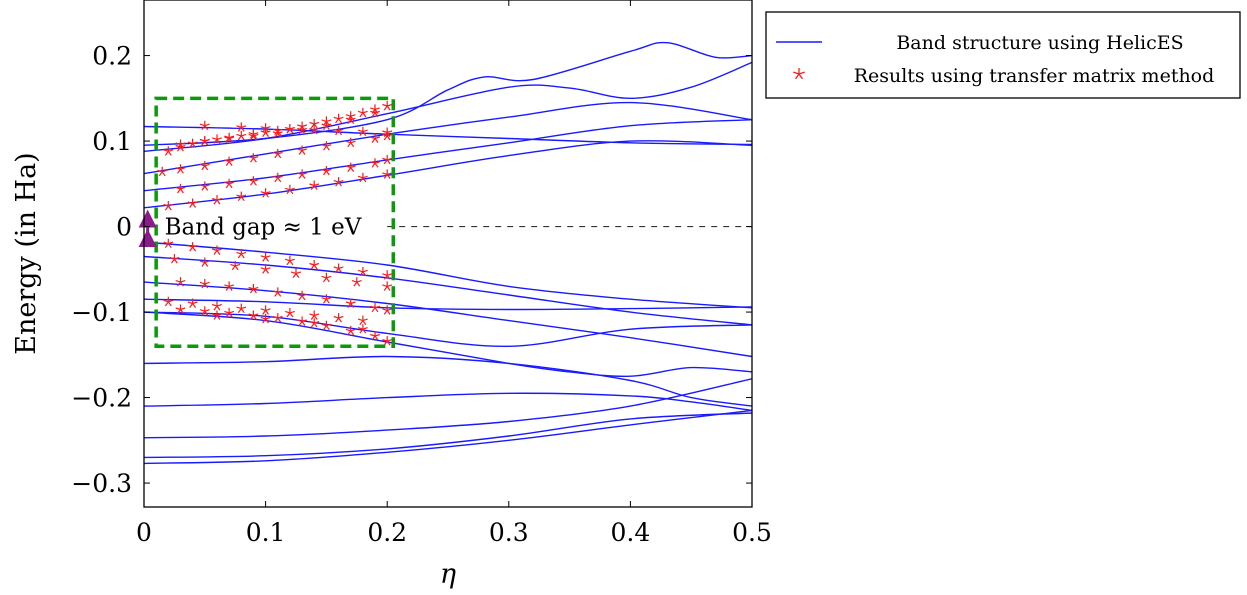  What do you see at coordinates (112, 141) in the screenshot?
I see `y-tick-label: 0.1` at bounding box center [112, 141].